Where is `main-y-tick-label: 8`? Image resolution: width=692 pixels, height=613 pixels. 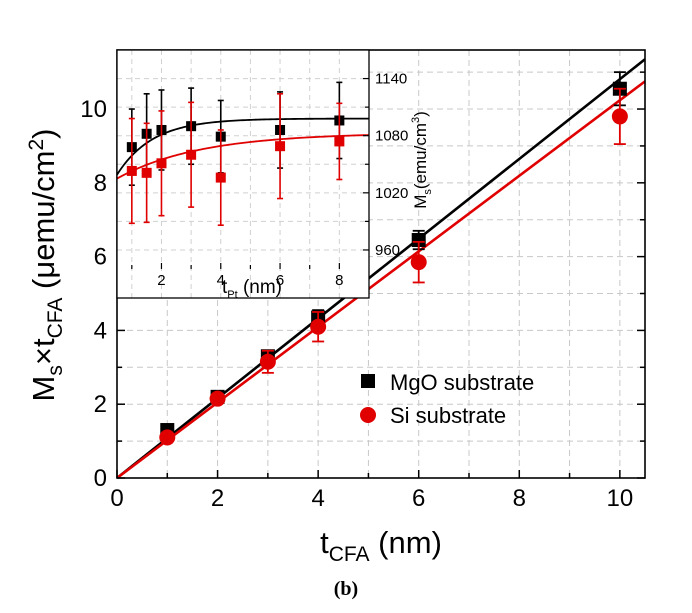
main-y-tick-label: 8 is located at coordinates (100, 183).